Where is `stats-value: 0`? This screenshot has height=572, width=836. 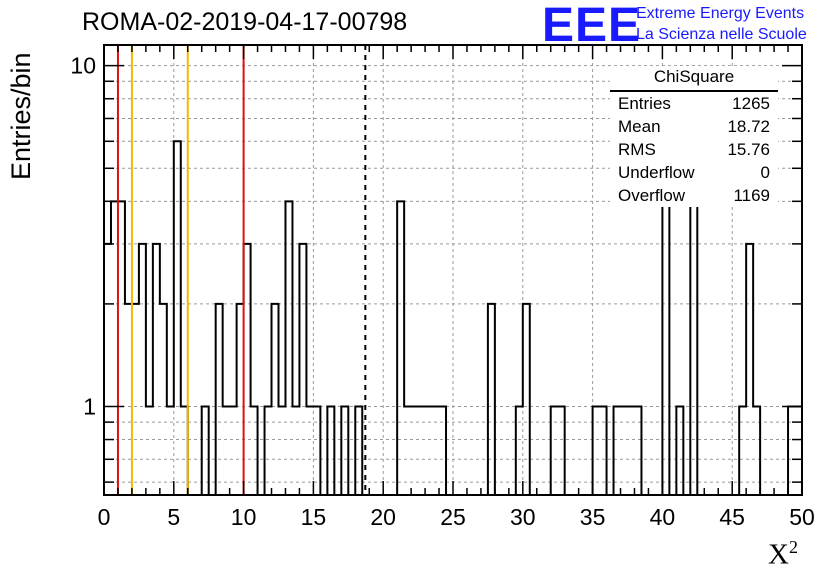 stats-value: 0 is located at coordinates (765, 172).